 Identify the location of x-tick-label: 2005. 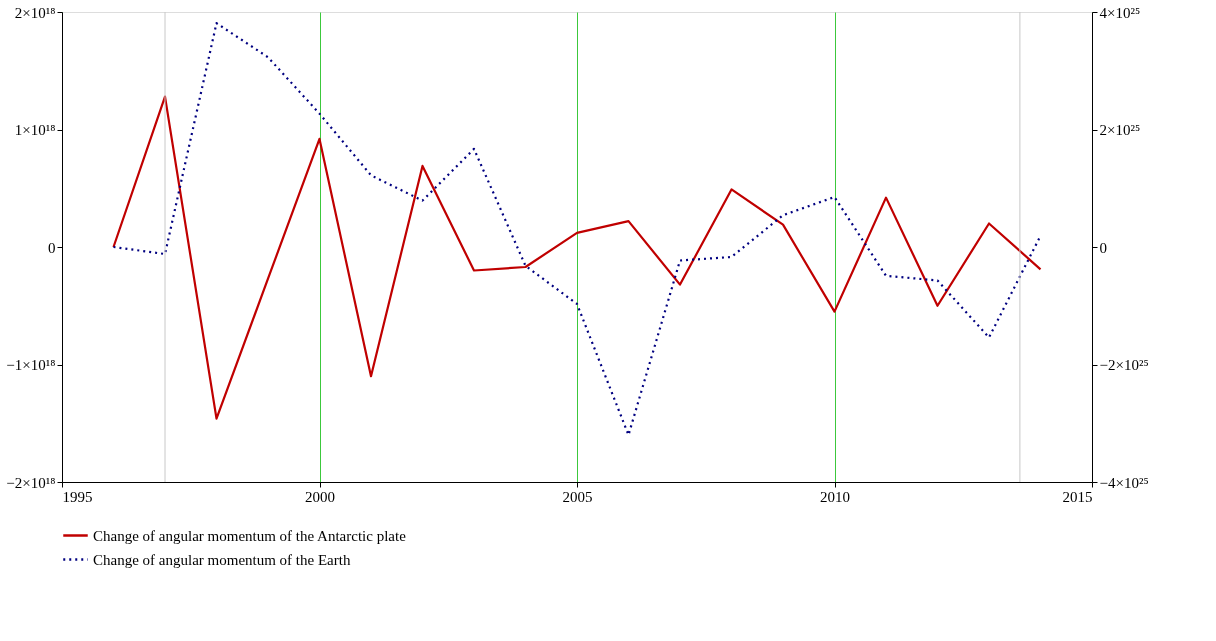
(577, 496).